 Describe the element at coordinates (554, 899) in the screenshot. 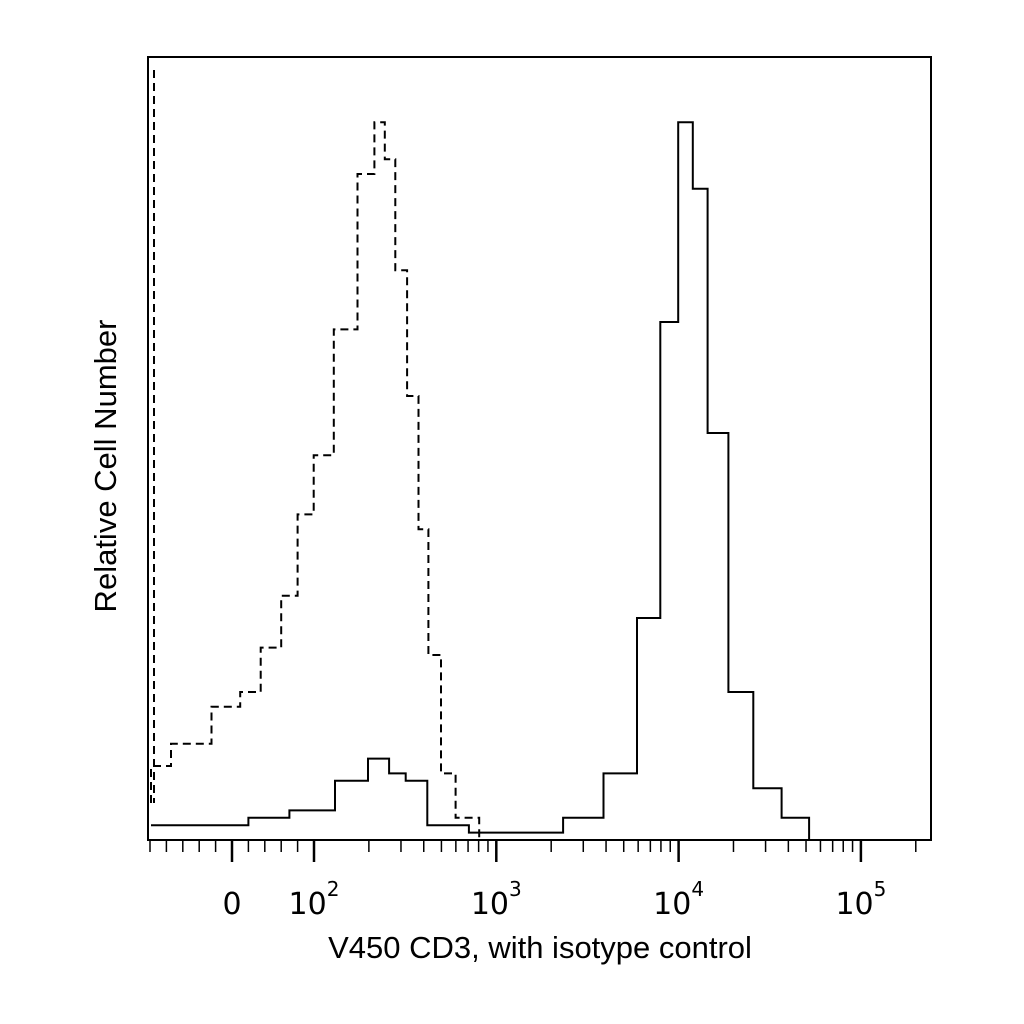

I see `x-tick-labels: 0 10² 10³ 10⁴ 10⁵` at that location.